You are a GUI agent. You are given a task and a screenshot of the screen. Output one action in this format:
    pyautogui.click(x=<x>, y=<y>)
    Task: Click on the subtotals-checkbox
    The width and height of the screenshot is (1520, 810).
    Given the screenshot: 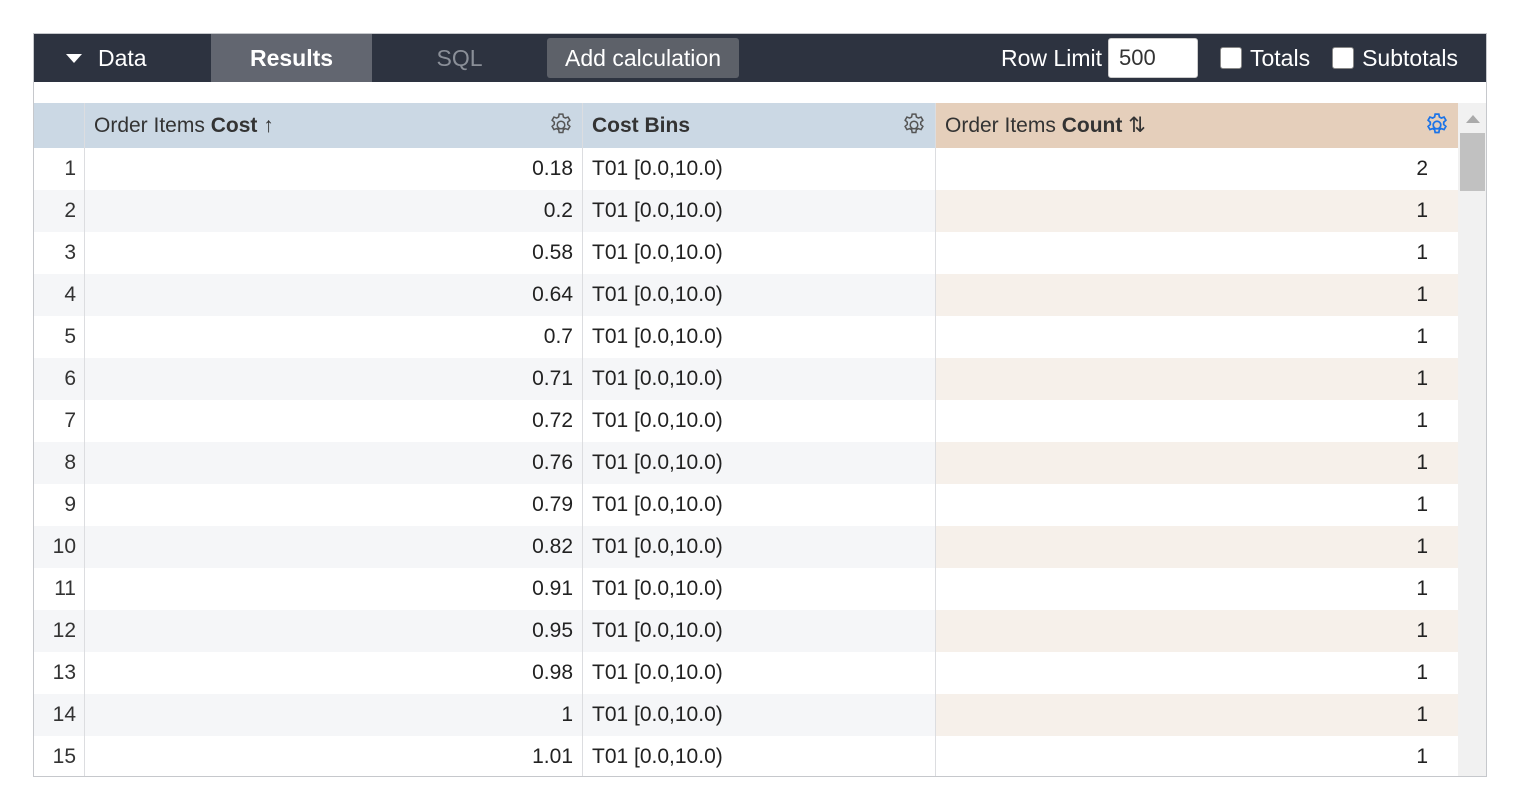 What is the action you would take?
    pyautogui.click(x=1343, y=58)
    